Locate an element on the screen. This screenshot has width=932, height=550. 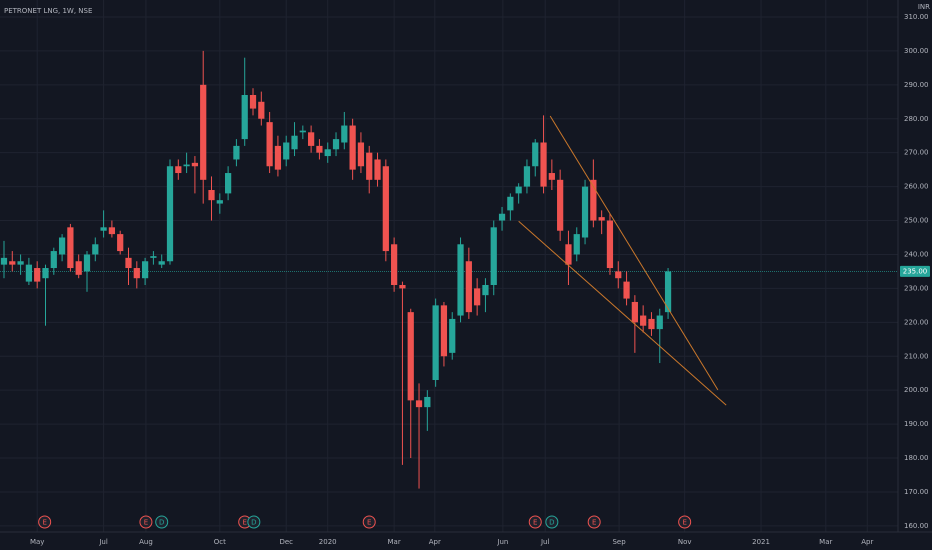
x-tick-label: Oct is located at coordinates (220, 542).